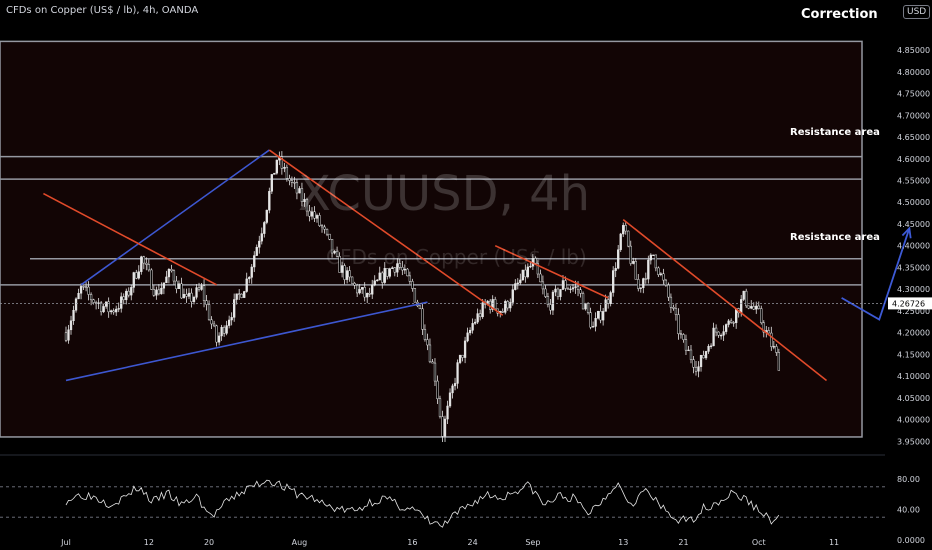 This screenshot has width=932, height=550. I want to click on last-price-box, so click(910, 303).